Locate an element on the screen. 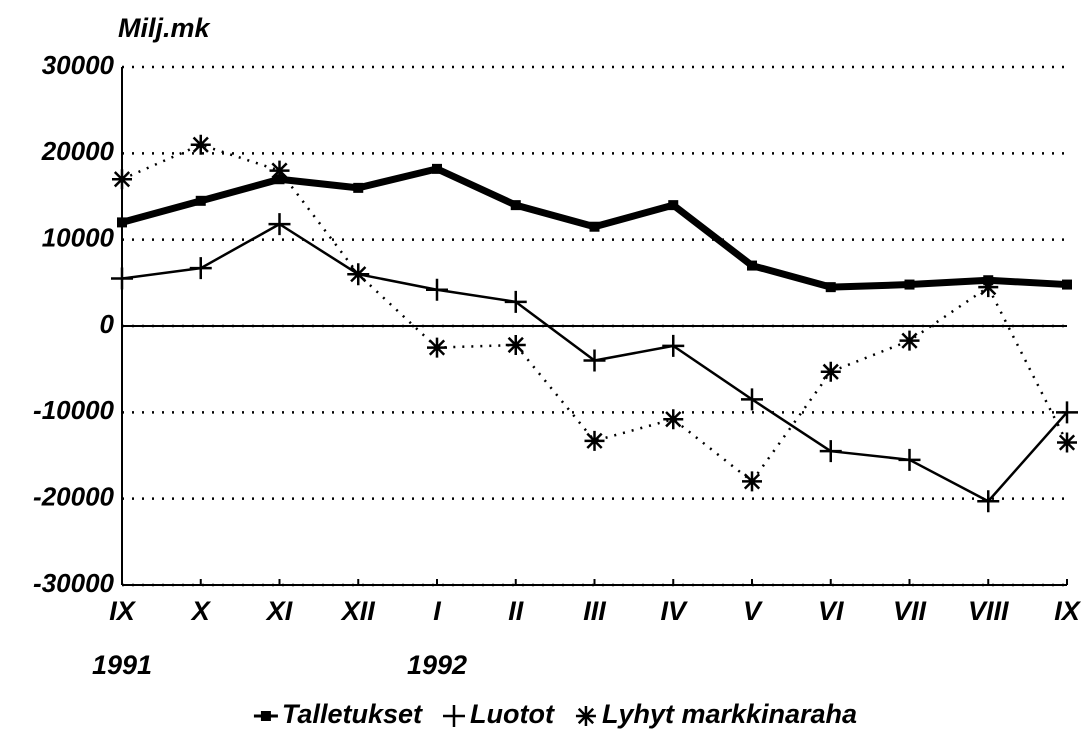 The width and height of the screenshot is (1085, 735). legend-label: Lyhyt markkinaraha is located at coordinates (729, 714).